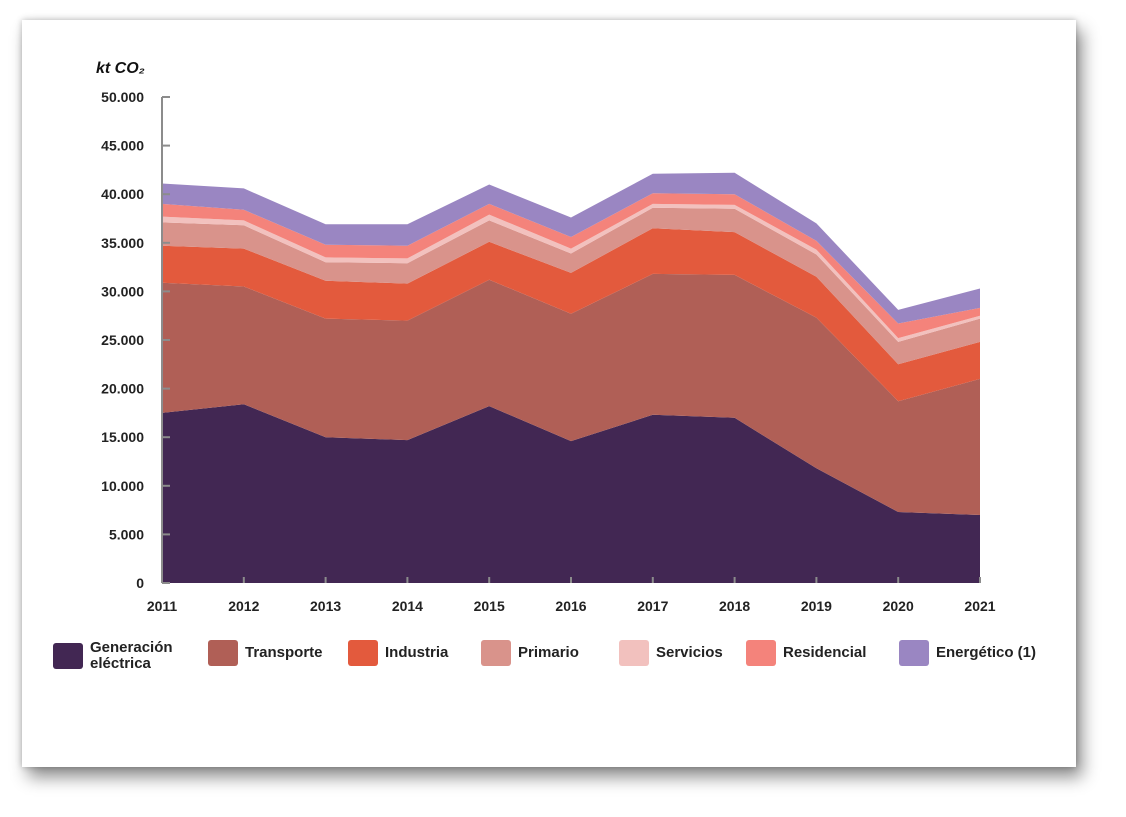 The height and width of the screenshot is (817, 1126). Describe the element at coordinates (979, 606) in the screenshot. I see `x-tick-label: 2021` at that location.